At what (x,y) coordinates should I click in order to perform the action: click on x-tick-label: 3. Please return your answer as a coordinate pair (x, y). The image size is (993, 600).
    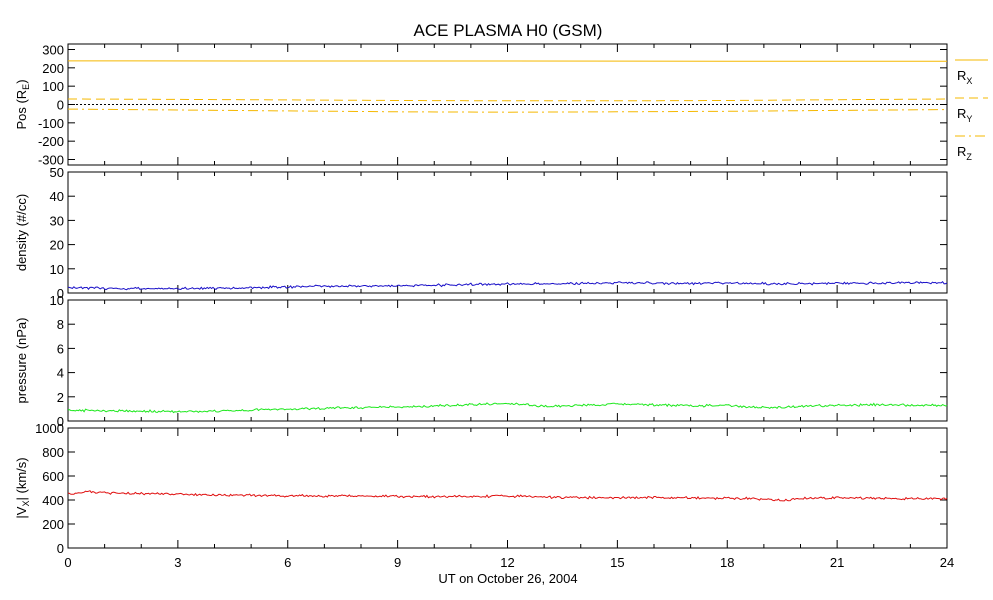
    Looking at the image, I should click on (177, 562).